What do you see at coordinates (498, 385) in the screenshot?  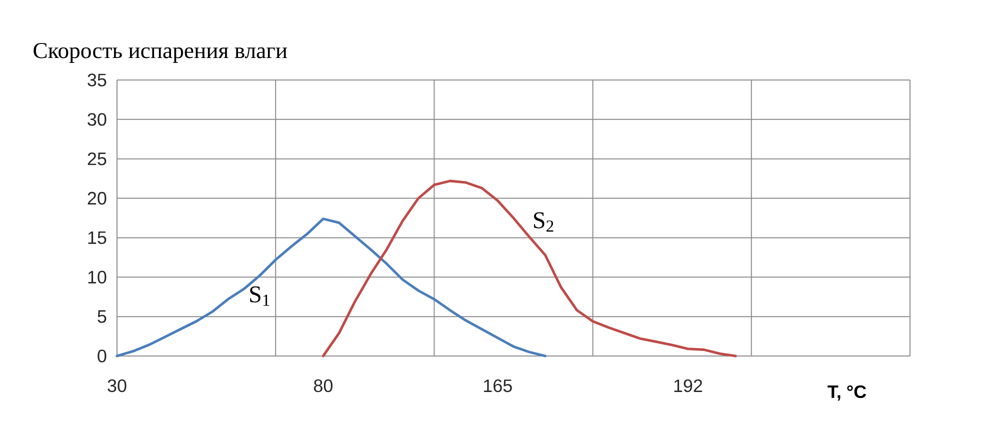 I see `x-tick-label: 165` at bounding box center [498, 385].